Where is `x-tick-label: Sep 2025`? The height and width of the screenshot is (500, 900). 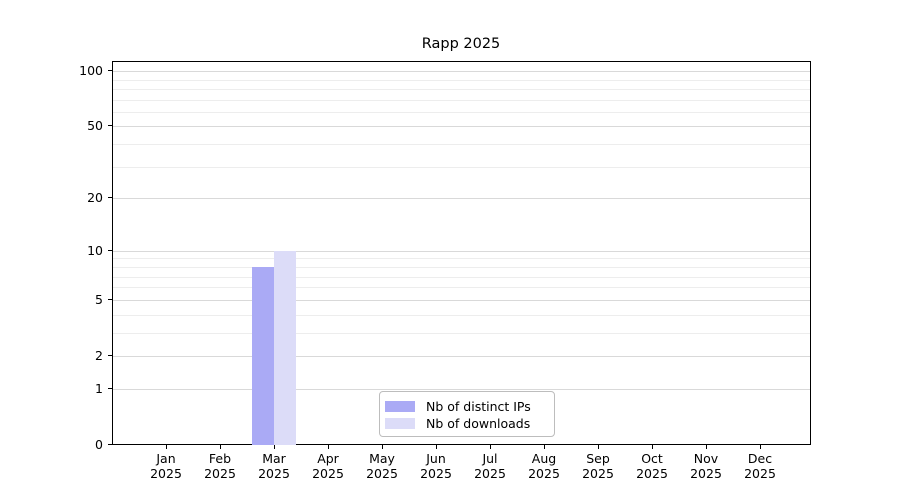
x-tick-label: Sep 2025 is located at coordinates (598, 466).